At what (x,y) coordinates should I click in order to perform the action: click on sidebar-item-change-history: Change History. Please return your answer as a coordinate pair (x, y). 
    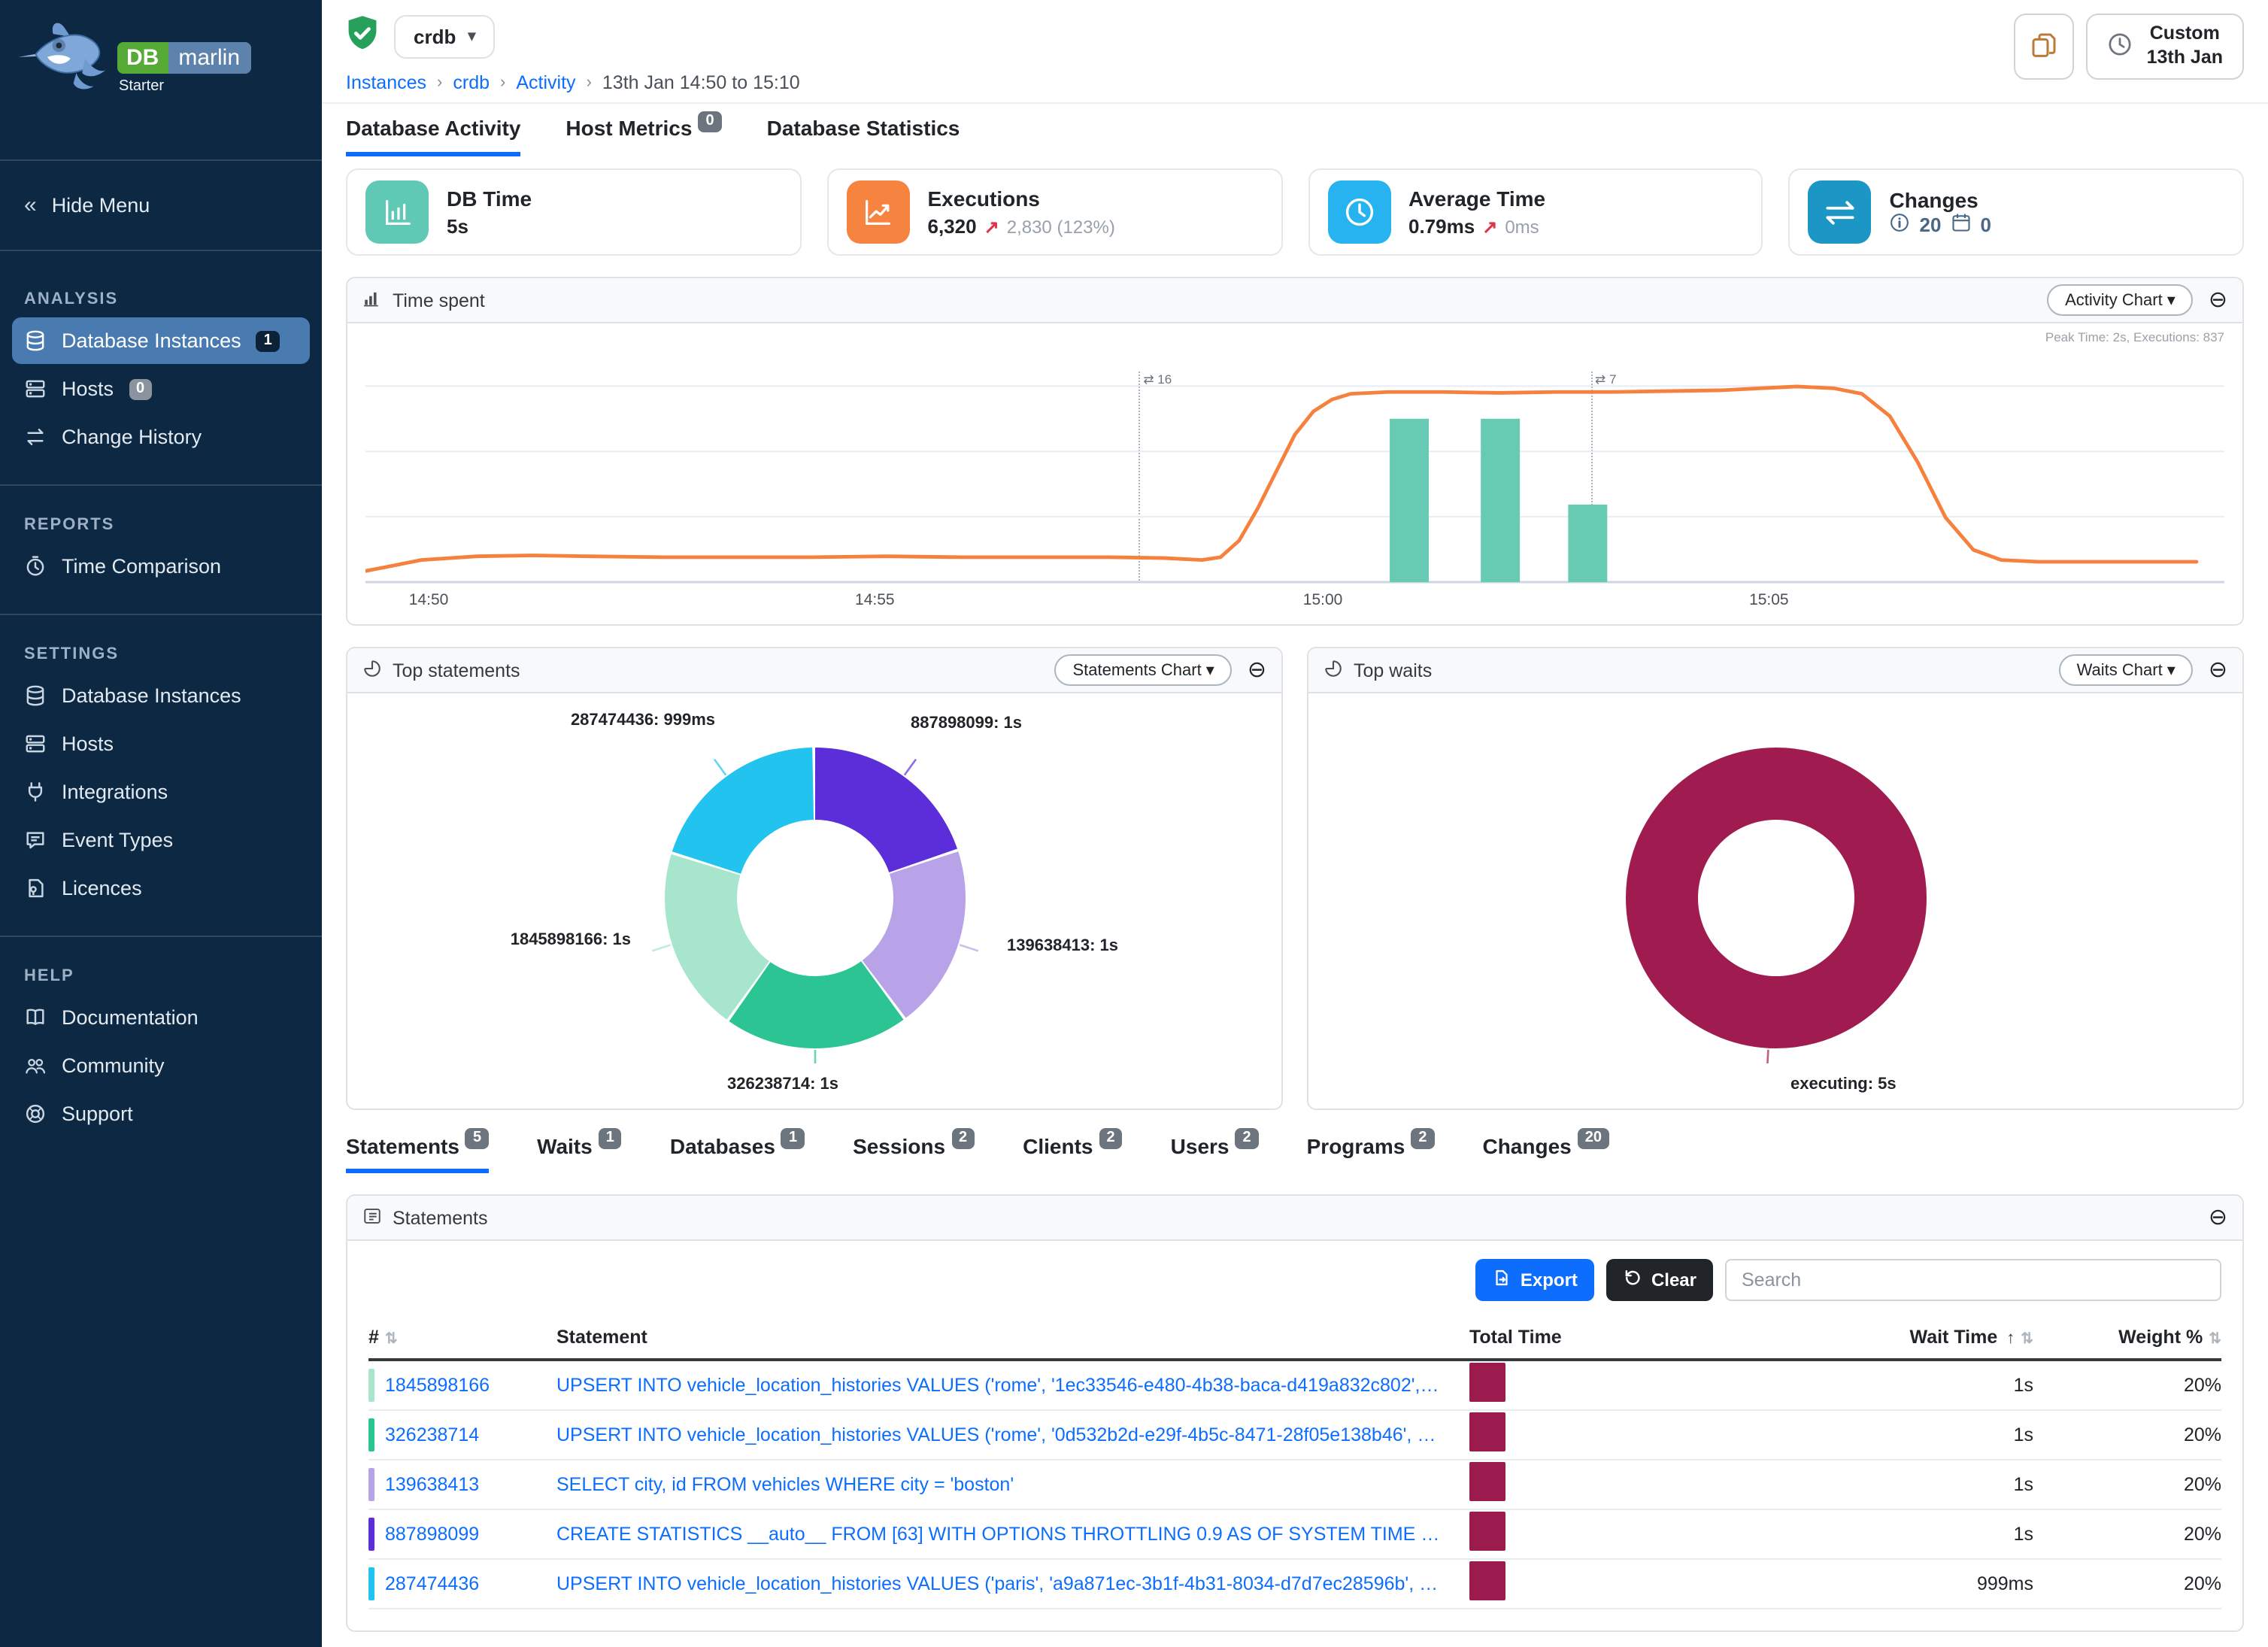
    Looking at the image, I should click on (161, 437).